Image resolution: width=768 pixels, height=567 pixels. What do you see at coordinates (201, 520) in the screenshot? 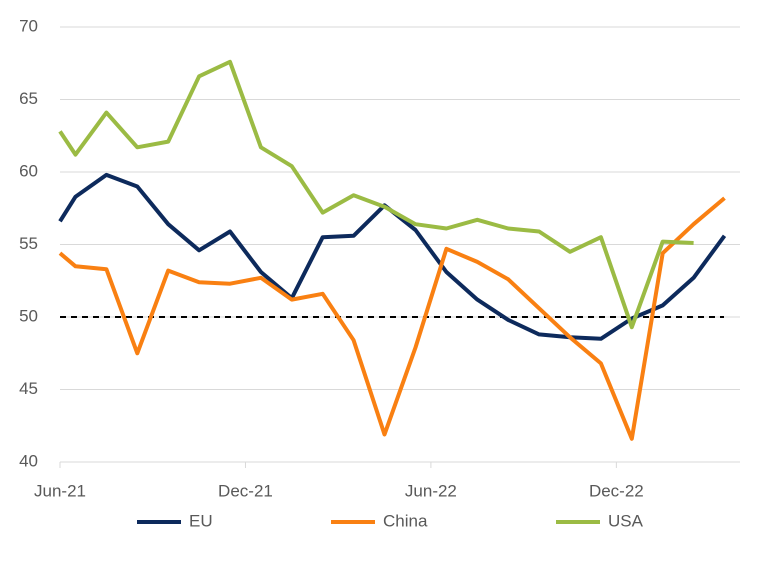
I see `legend-label: EU` at bounding box center [201, 520].